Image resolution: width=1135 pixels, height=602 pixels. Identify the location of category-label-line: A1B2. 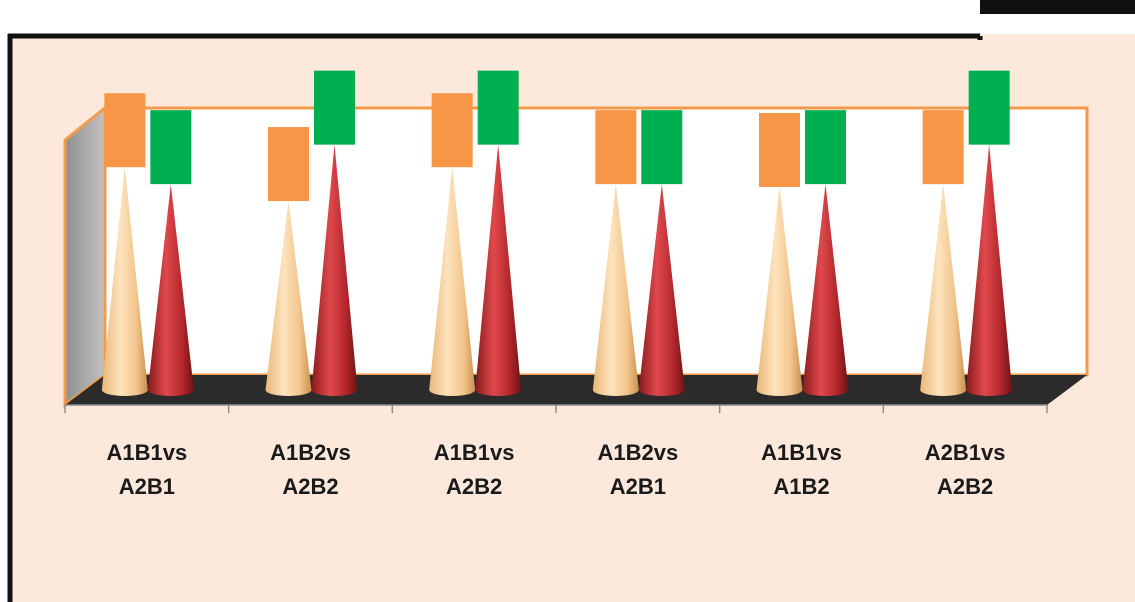
(801, 486).